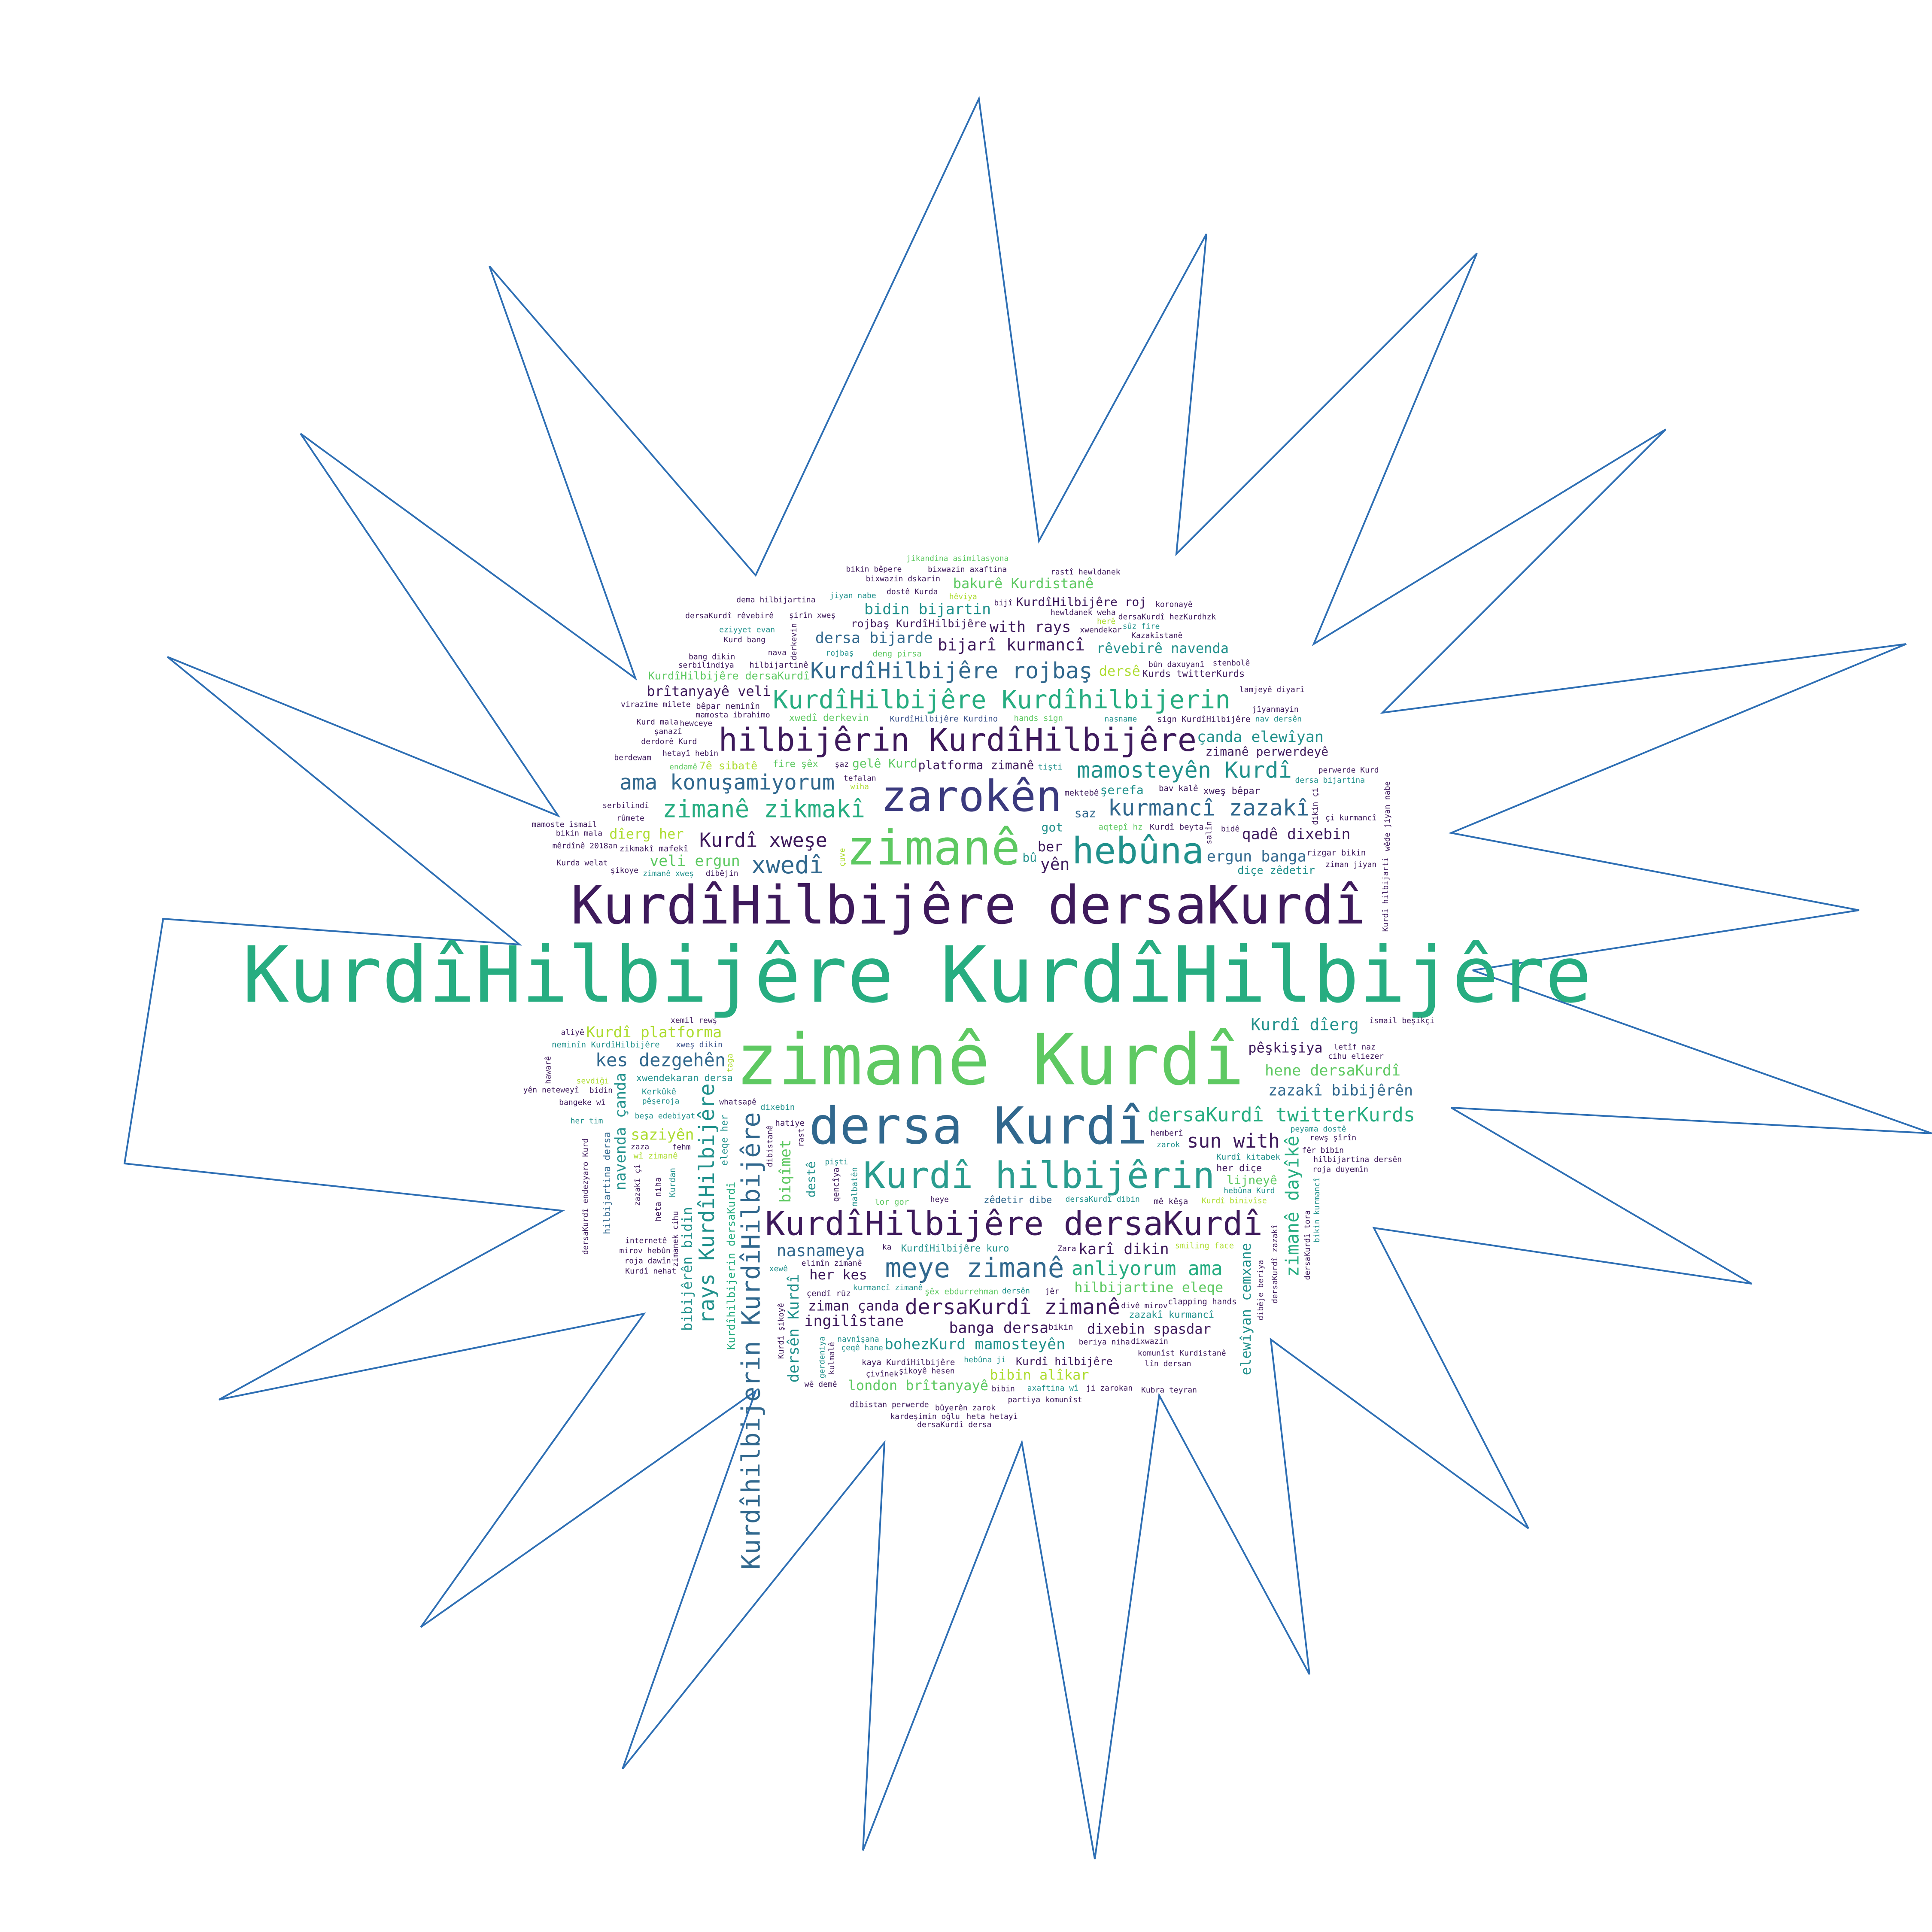 This screenshot has width=1932, height=1932. What do you see at coordinates (829, 718) in the screenshot?
I see `word-cloud-term: xwedî derkevin` at bounding box center [829, 718].